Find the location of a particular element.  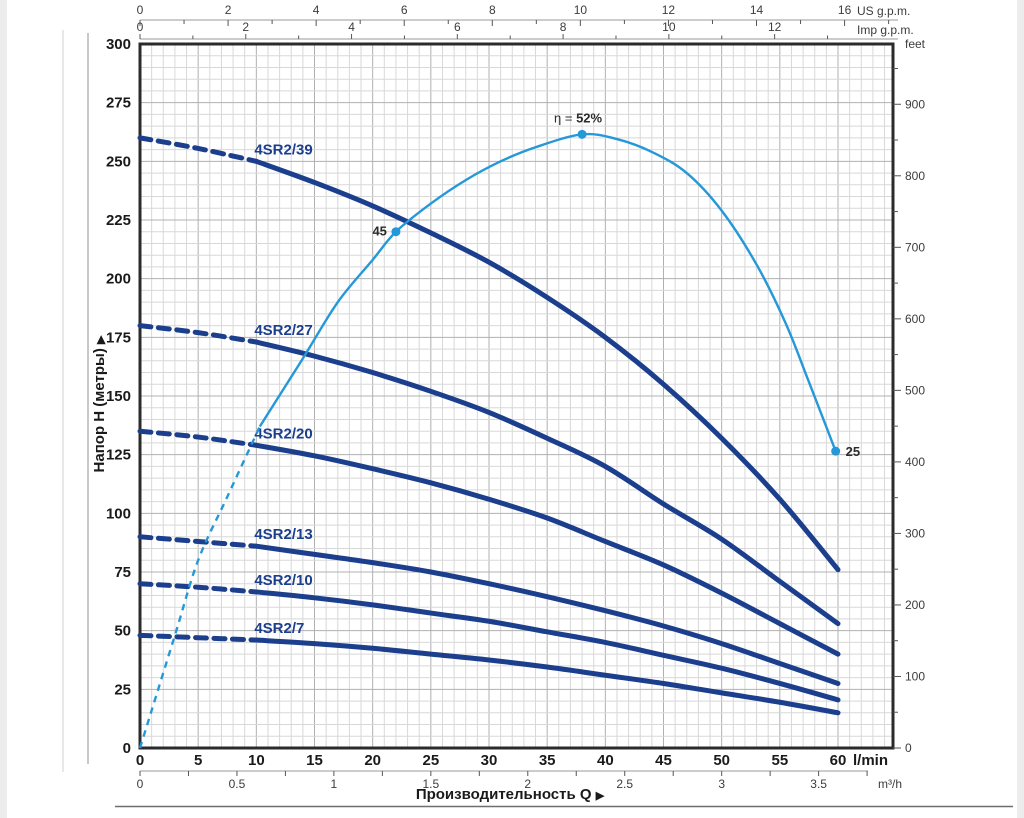

tick-label-m3h: 0.5 is located at coordinates (237, 784).